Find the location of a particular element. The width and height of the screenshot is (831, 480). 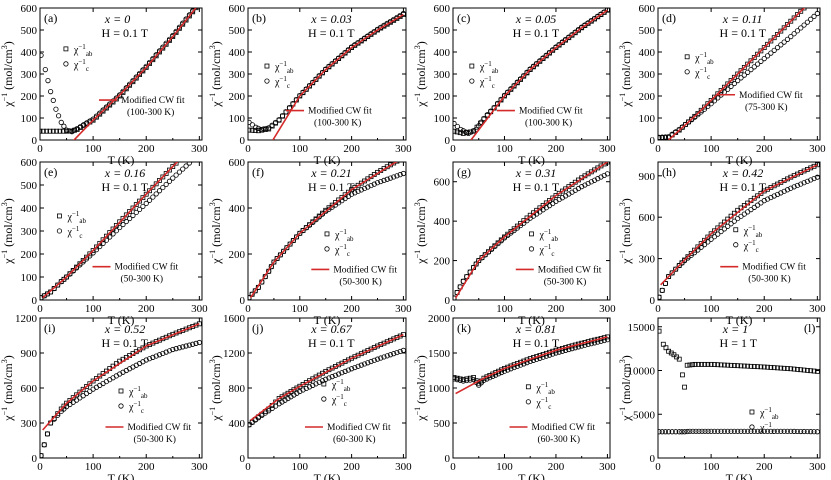

y-tick-label: 200 is located at coordinates (442, 262).